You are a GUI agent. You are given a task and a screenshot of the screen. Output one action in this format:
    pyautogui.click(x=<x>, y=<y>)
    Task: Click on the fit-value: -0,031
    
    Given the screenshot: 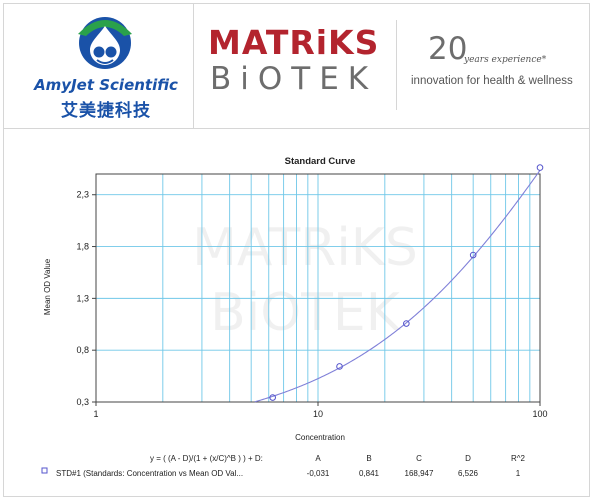 What is the action you would take?
    pyautogui.click(x=318, y=473)
    